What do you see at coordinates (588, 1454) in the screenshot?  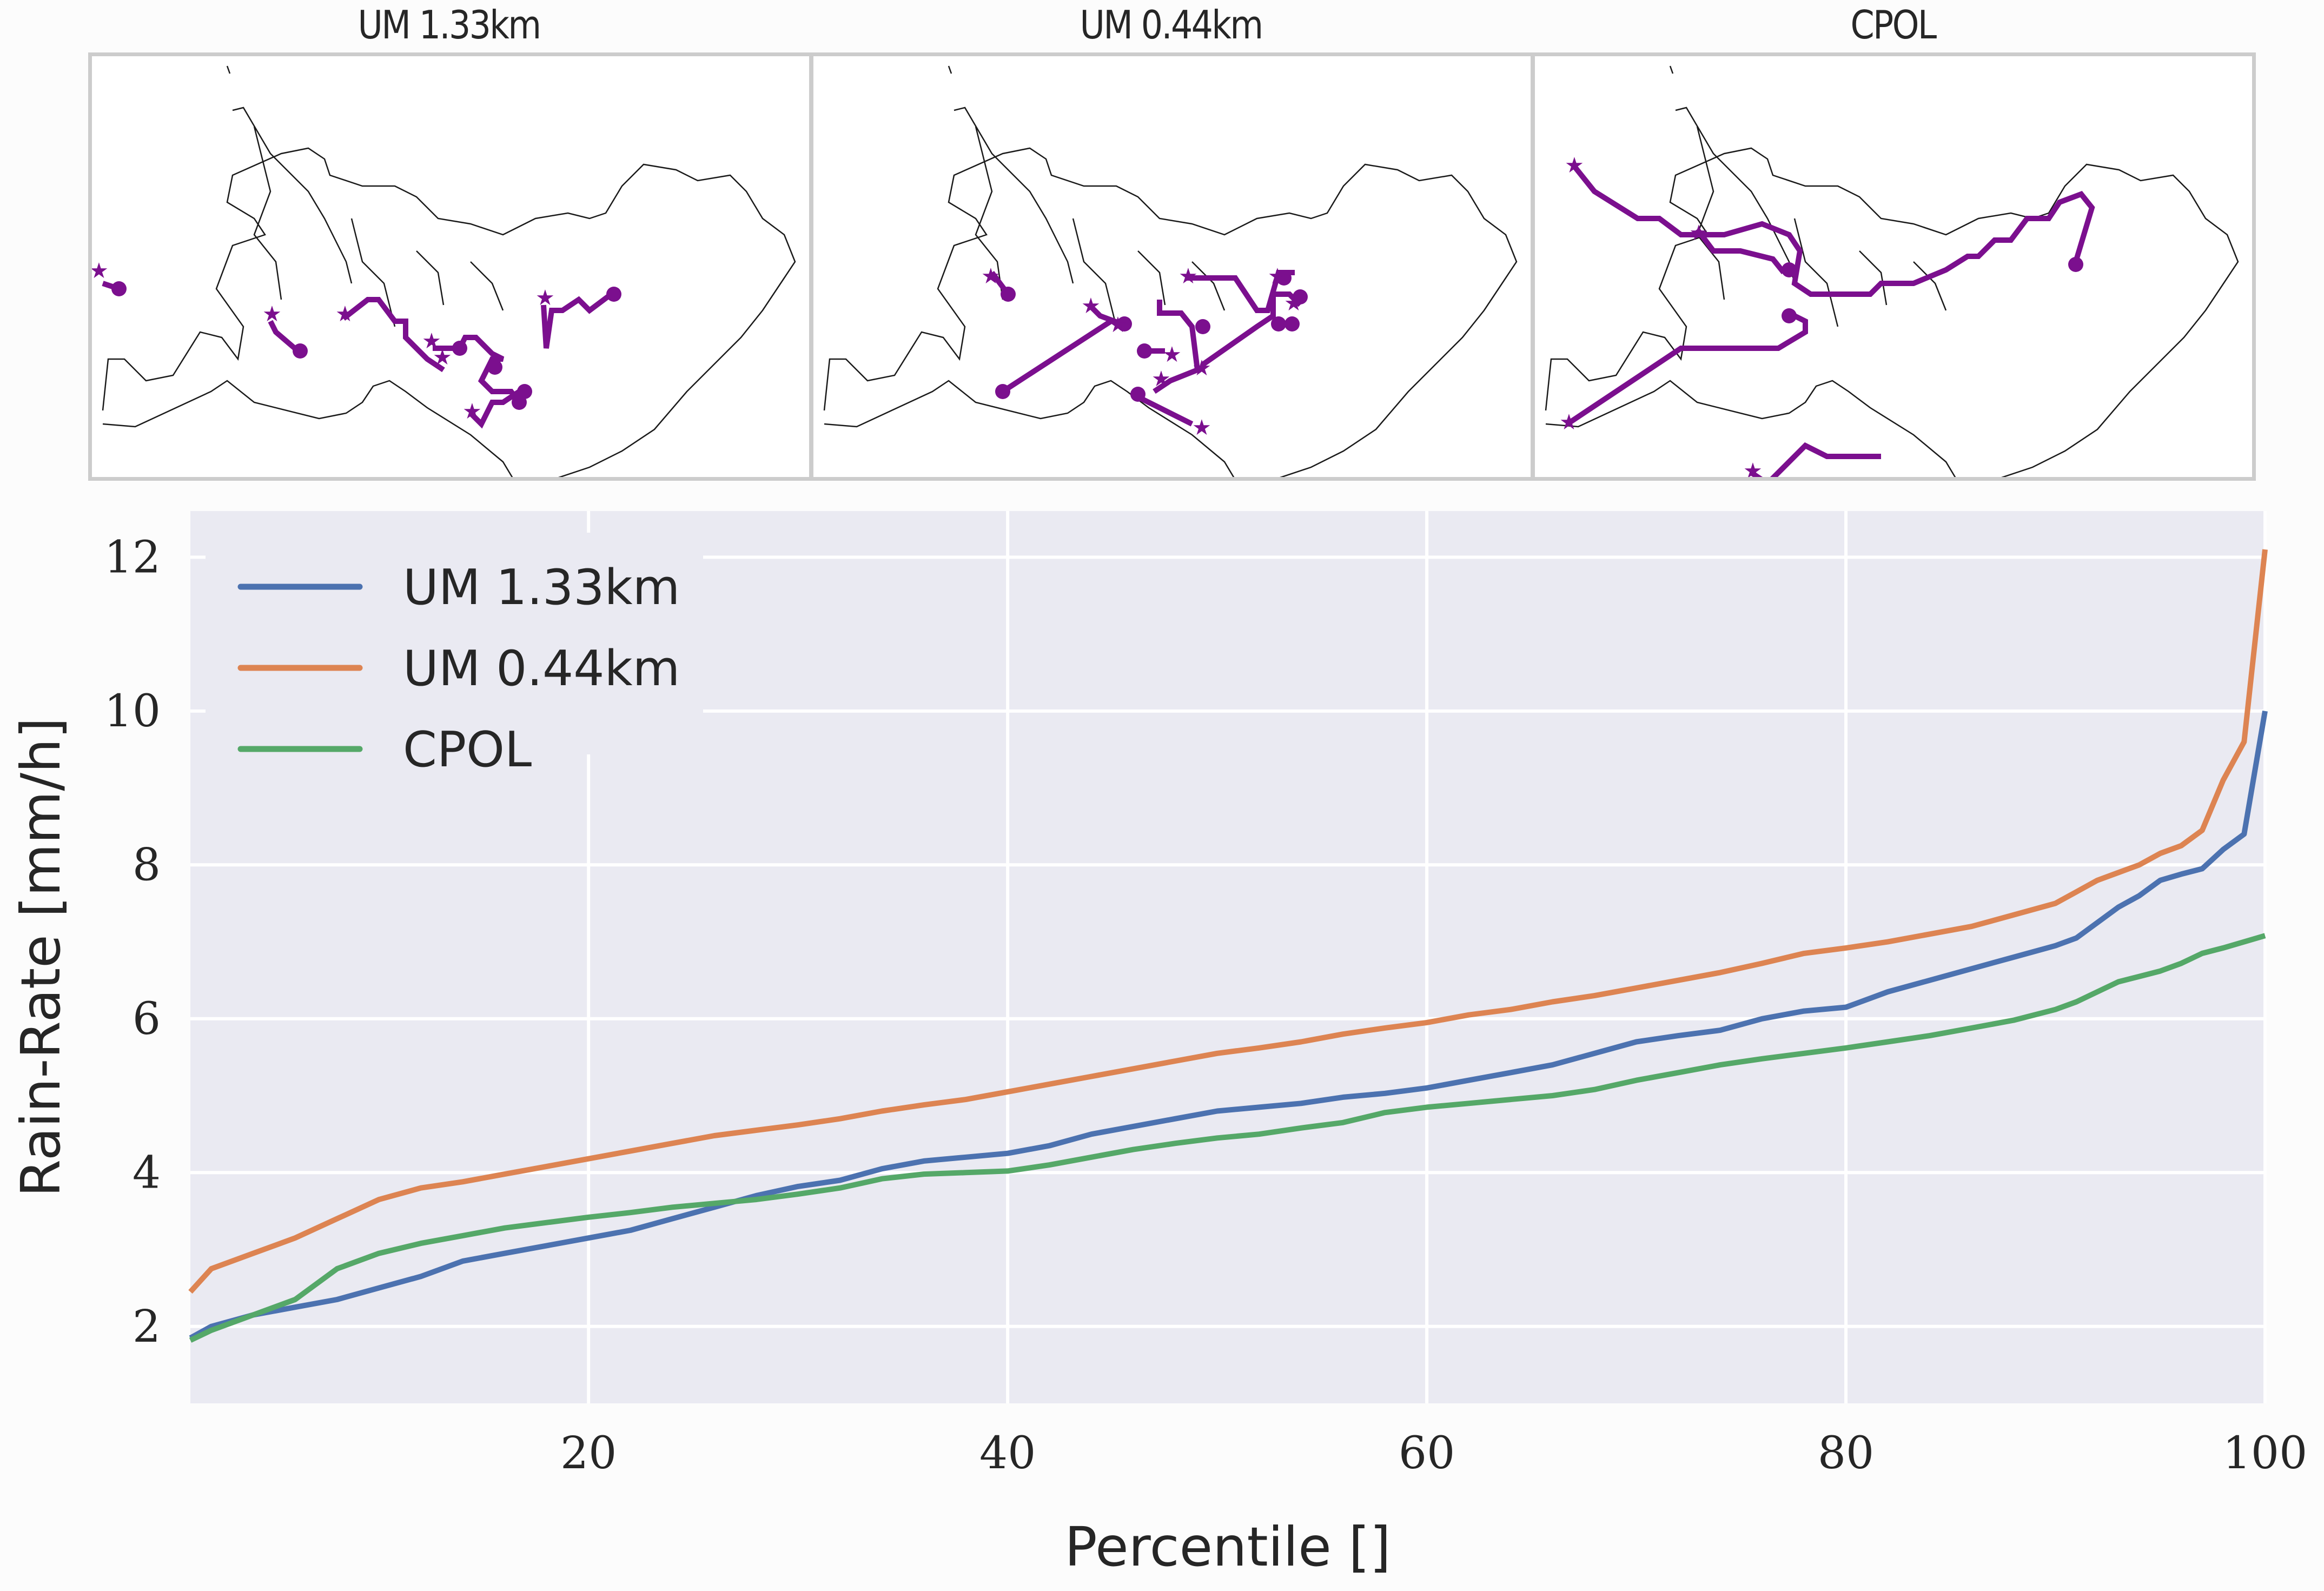 I see `x-tick-label: 20` at bounding box center [588, 1454].